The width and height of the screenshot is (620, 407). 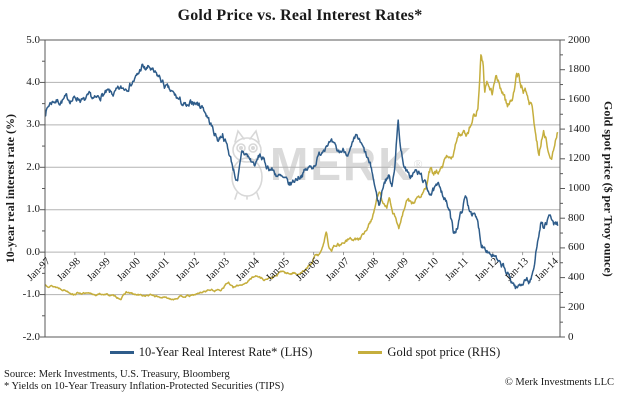 I want to click on right-axis-tick-label: 2000, so click(x=579, y=39).